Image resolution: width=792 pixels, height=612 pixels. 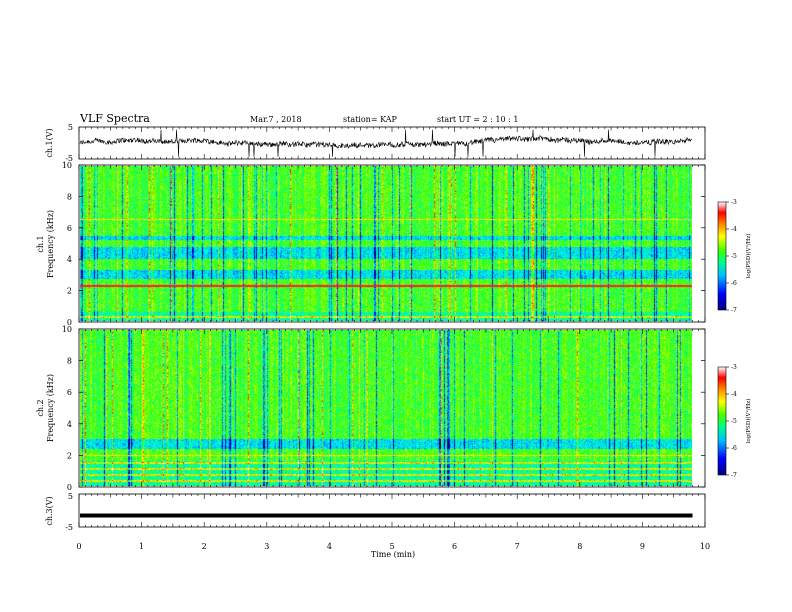 I want to click on time-tick-label: 8, so click(x=579, y=546).